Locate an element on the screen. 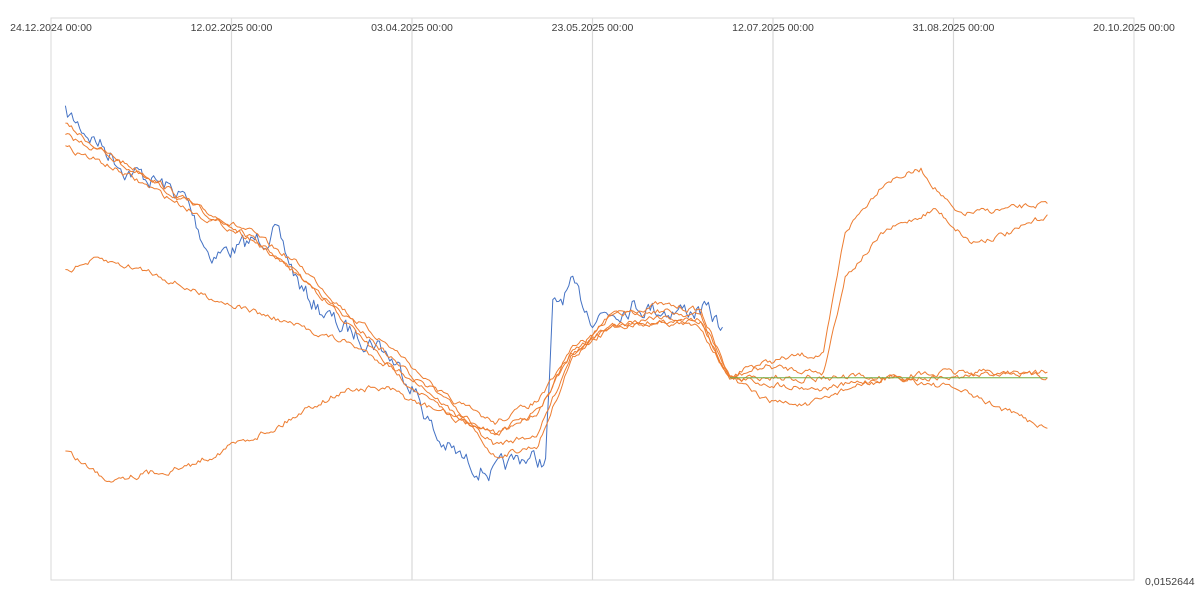 This screenshot has height=596, width=1200. x-axis-tick-label: 20.10.2025 00:00 is located at coordinates (1134, 28).